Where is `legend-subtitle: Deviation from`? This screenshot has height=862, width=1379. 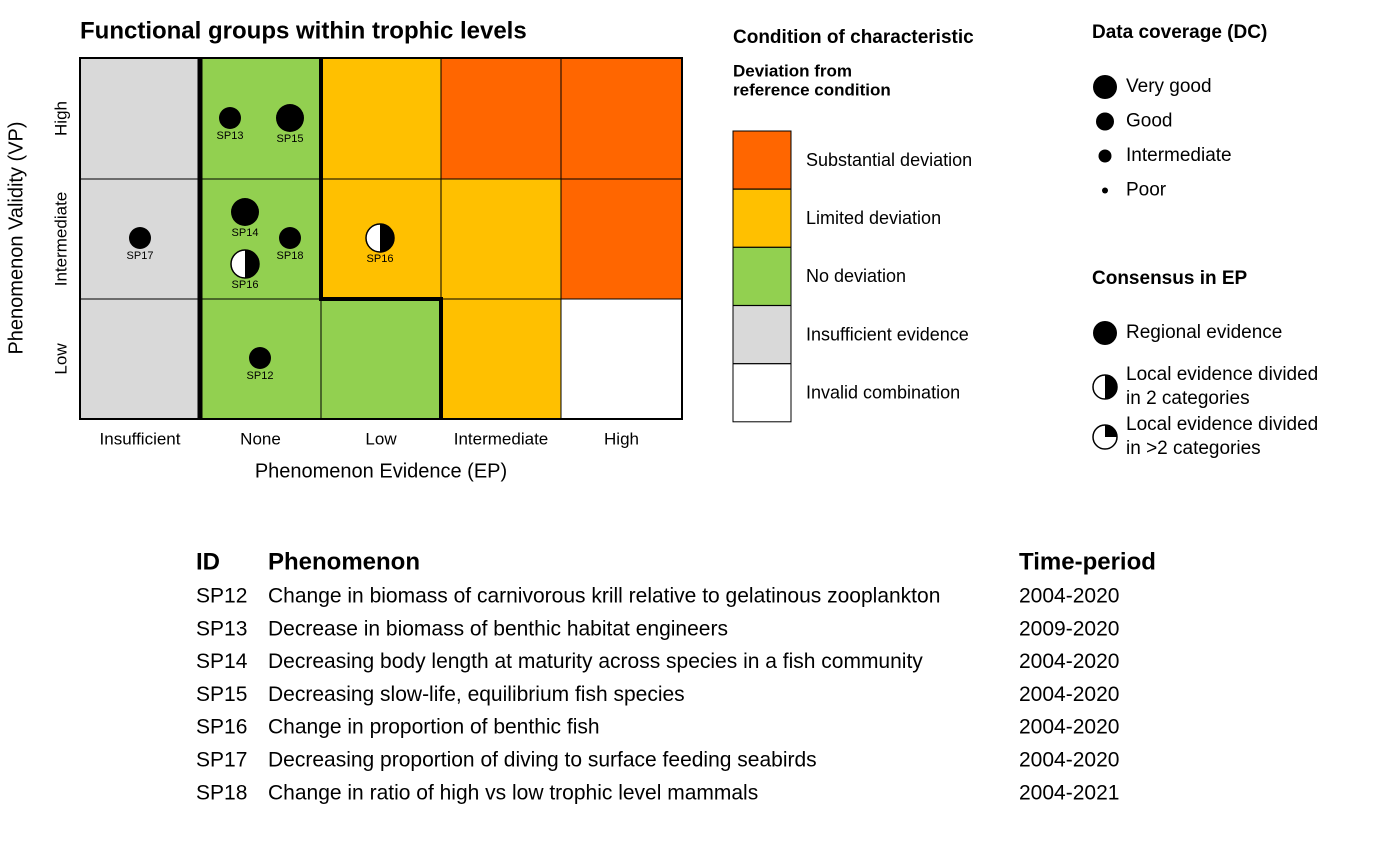
legend-subtitle: Deviation from is located at coordinates (792, 70).